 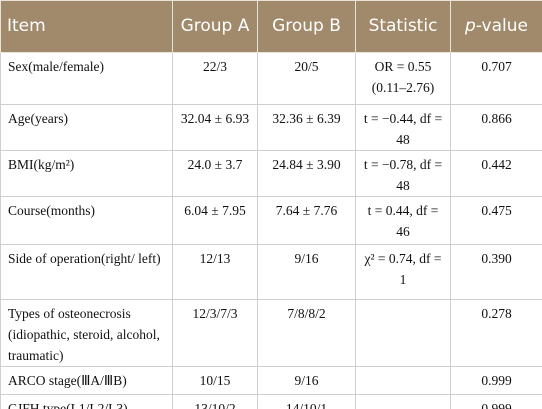 I want to click on header-cell: Item, so click(x=86, y=26).